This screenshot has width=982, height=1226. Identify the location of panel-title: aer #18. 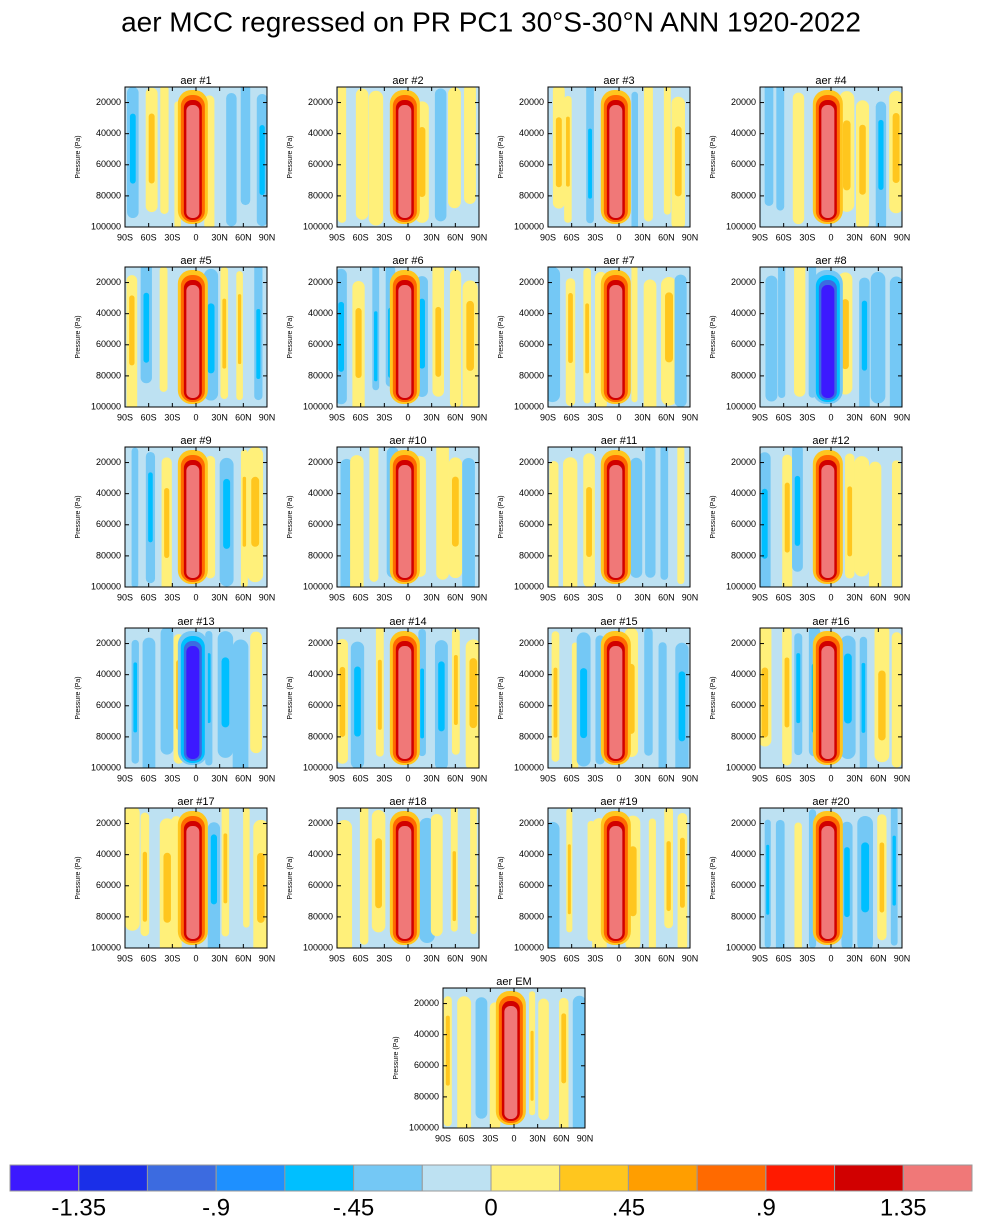
(407, 802).